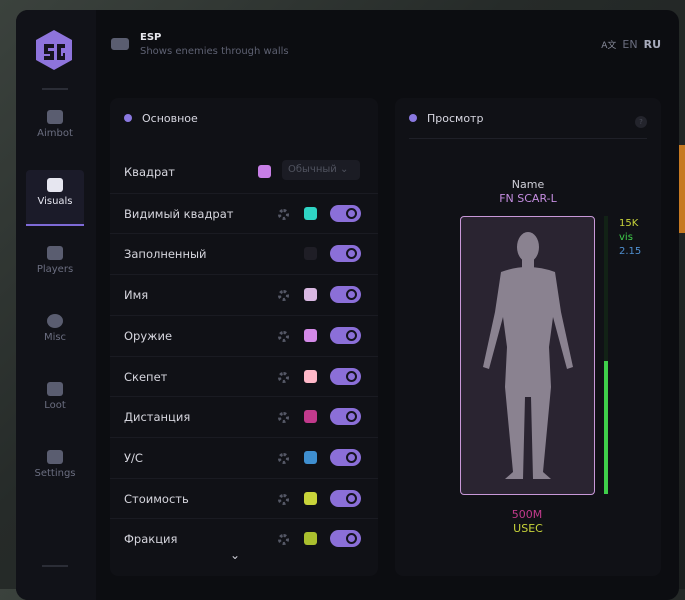 The image size is (685, 600). Describe the element at coordinates (149, 172) in the screenshot. I see `setting-label: Квадрат` at that location.